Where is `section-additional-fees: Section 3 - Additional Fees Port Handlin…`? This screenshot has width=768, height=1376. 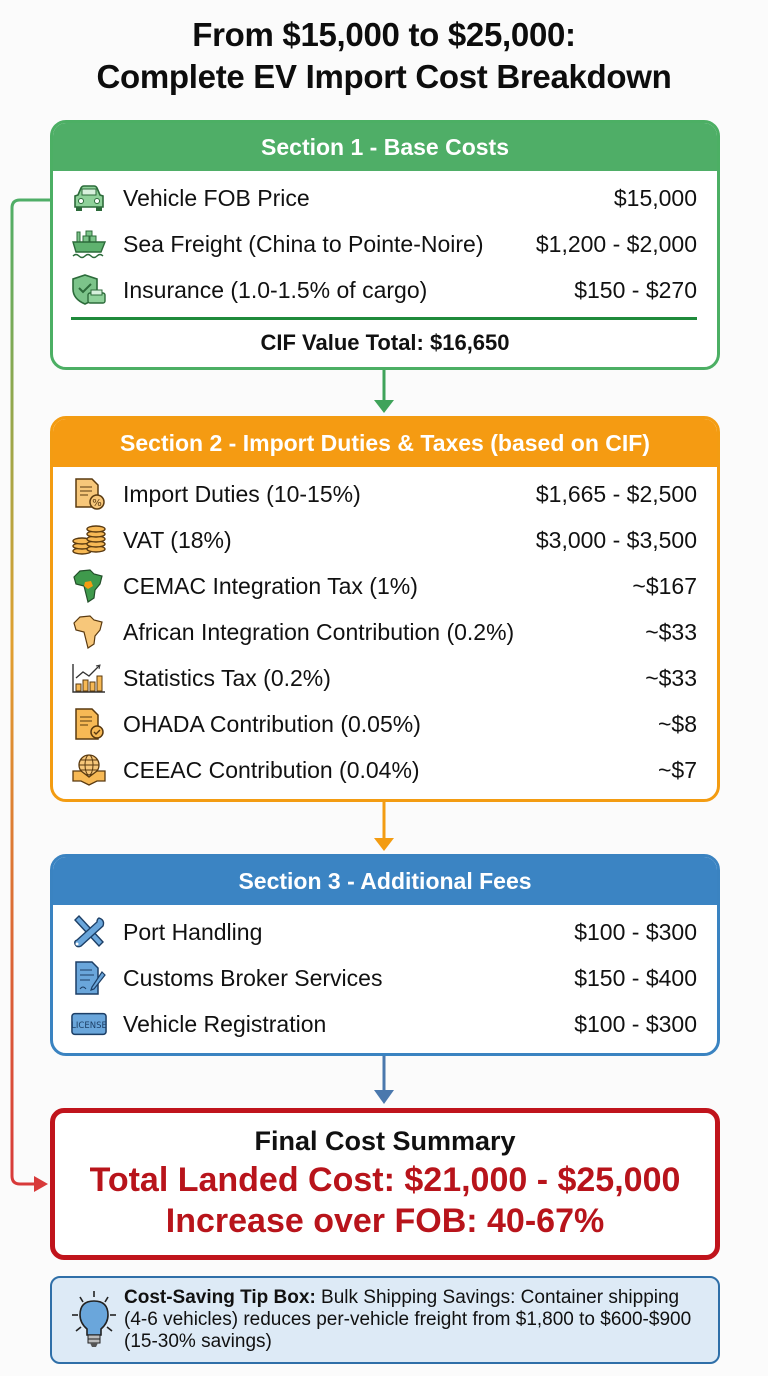
section-additional-fees: Section 3 - Additional Fees Port Handlin… is located at coordinates (385, 955).